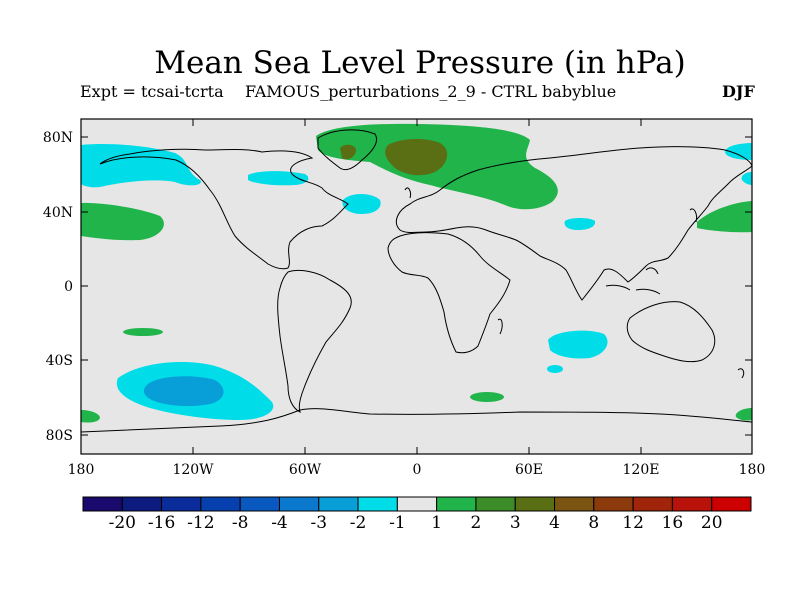  What do you see at coordinates (59, 361) in the screenshot?
I see `lat-label-40s: 40S` at bounding box center [59, 361].